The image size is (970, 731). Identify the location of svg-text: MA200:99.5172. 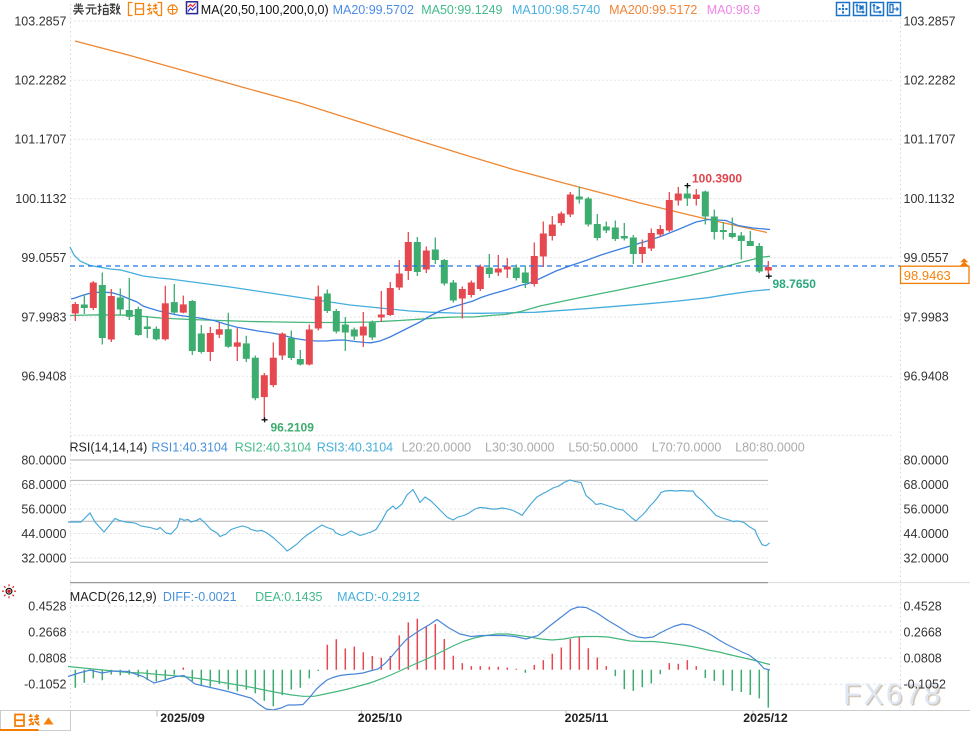
(653, 10).